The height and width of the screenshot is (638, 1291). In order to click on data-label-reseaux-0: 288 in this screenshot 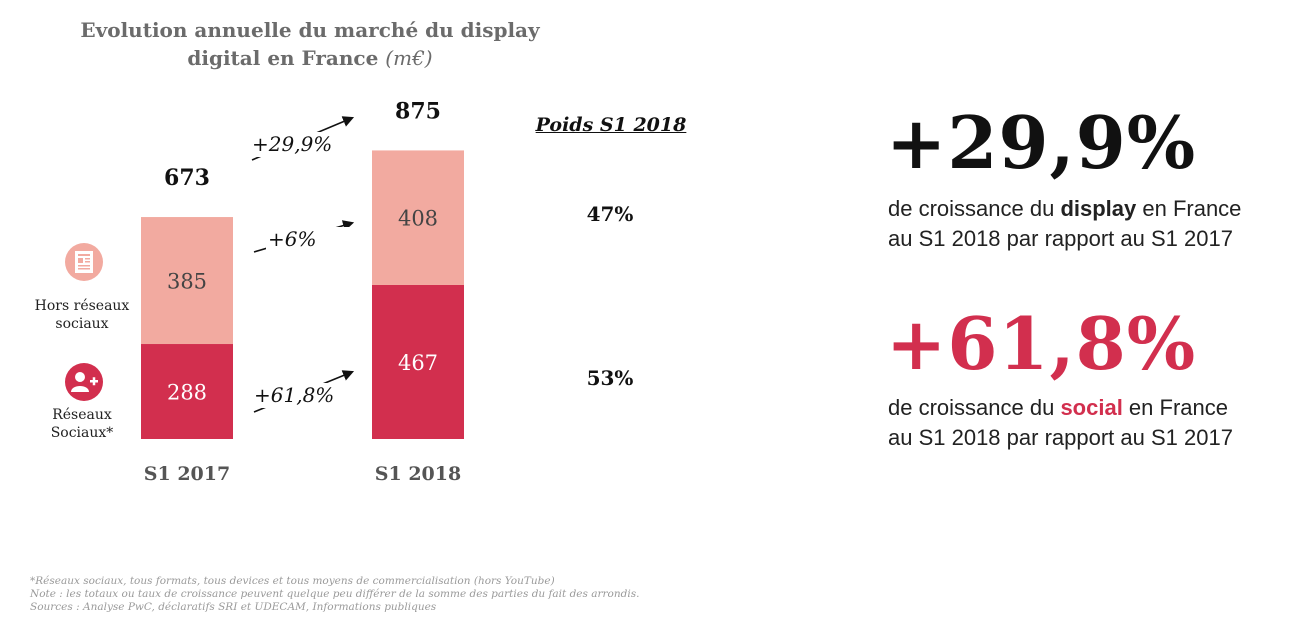, I will do `click(187, 393)`.